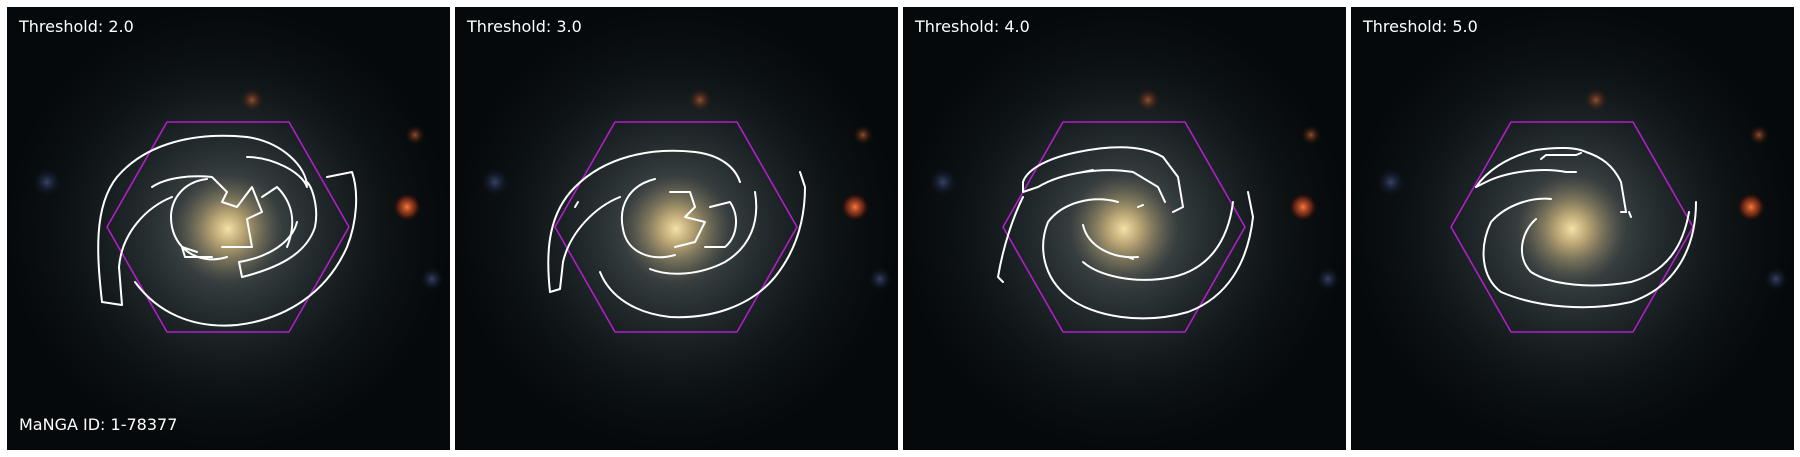 This screenshot has width=1800, height=457. What do you see at coordinates (98, 424) in the screenshot?
I see `manga-id-label: MaNGA ID: 1-78377` at bounding box center [98, 424].